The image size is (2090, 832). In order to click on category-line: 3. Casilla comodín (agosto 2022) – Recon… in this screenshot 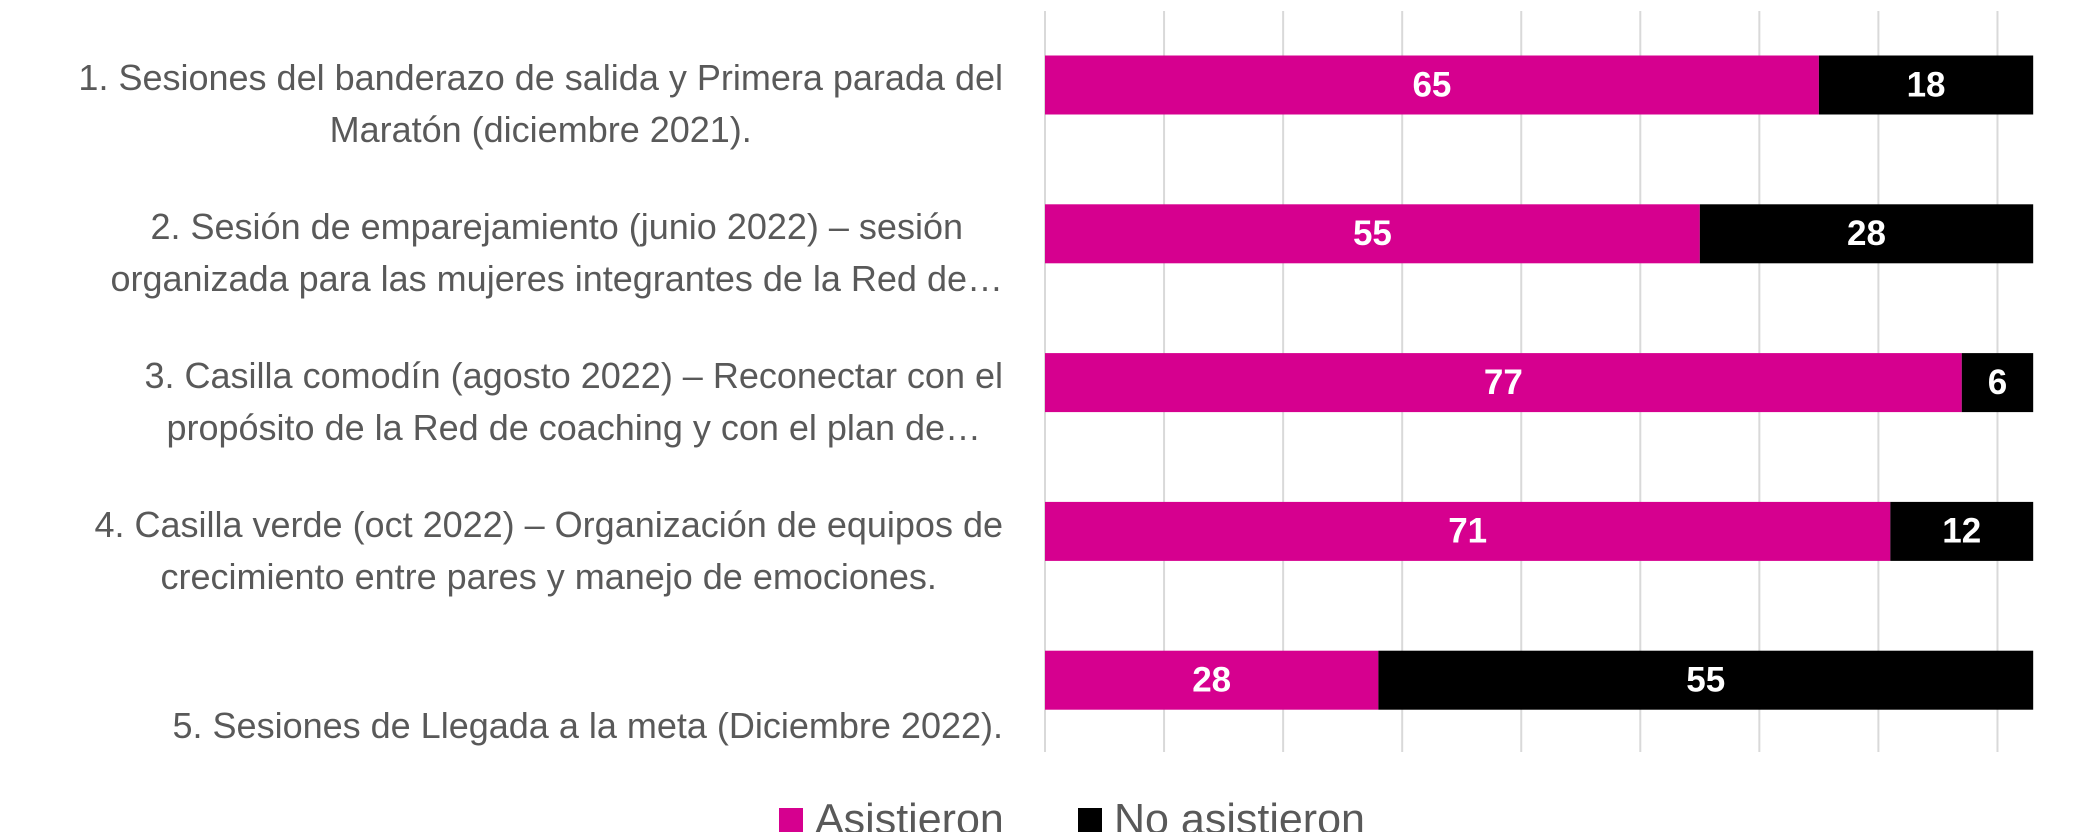, I will do `click(573, 376)`.